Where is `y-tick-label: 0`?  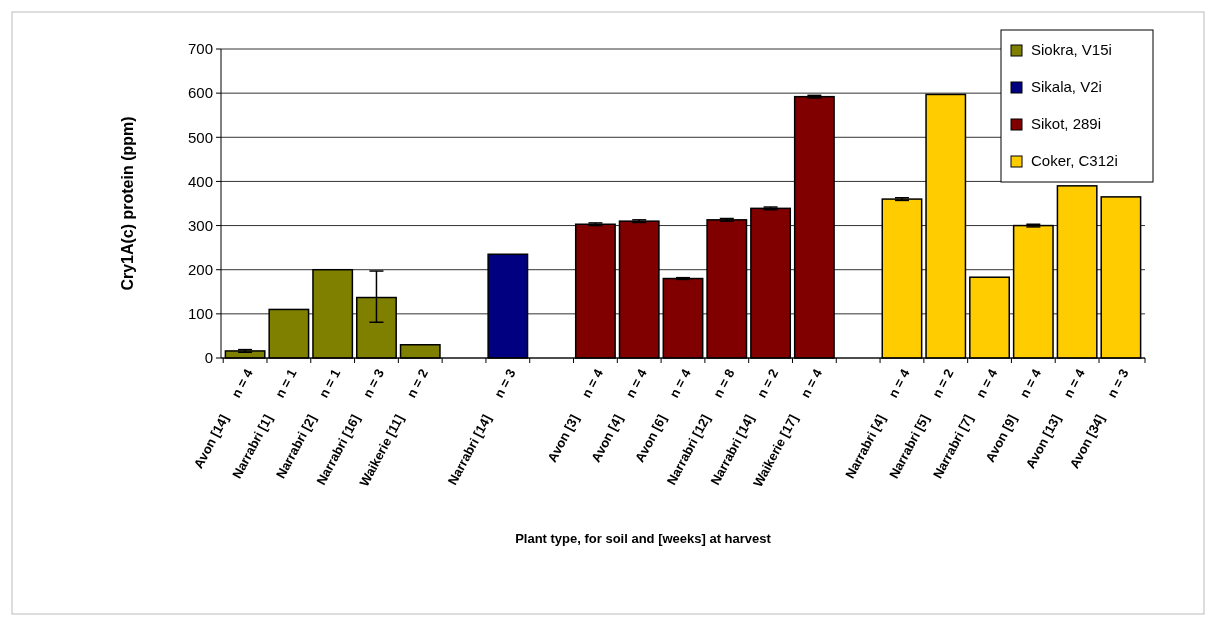 y-tick-label: 0 is located at coordinates (208, 358).